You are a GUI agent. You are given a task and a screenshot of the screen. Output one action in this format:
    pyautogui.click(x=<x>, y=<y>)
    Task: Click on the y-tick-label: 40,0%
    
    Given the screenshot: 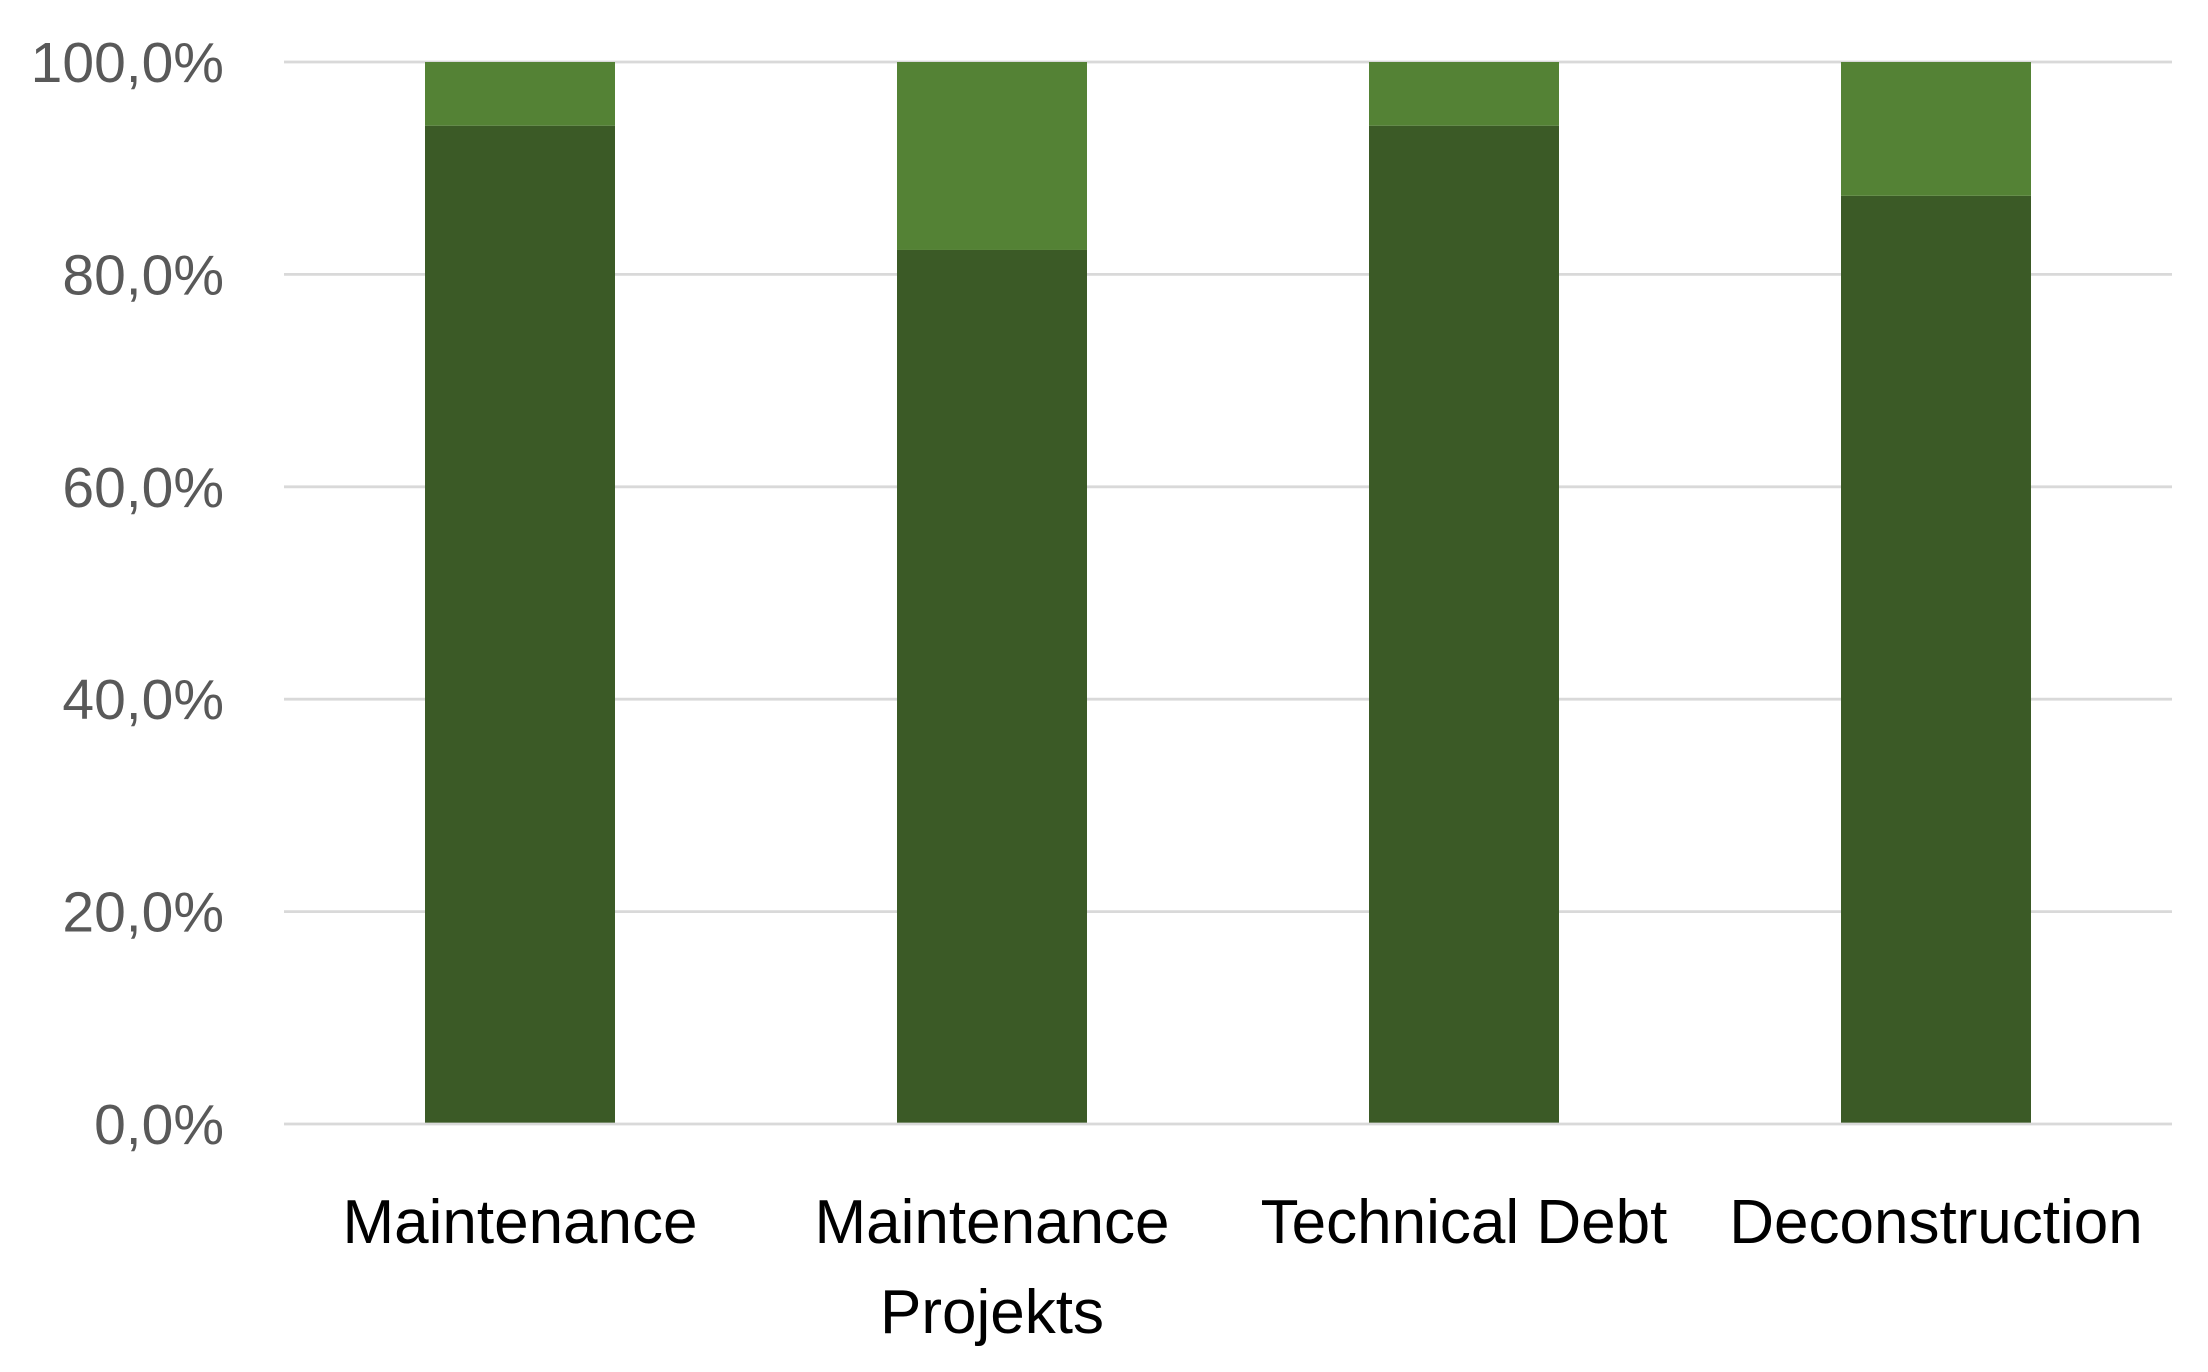 What is the action you would take?
    pyautogui.click(x=143, y=700)
    